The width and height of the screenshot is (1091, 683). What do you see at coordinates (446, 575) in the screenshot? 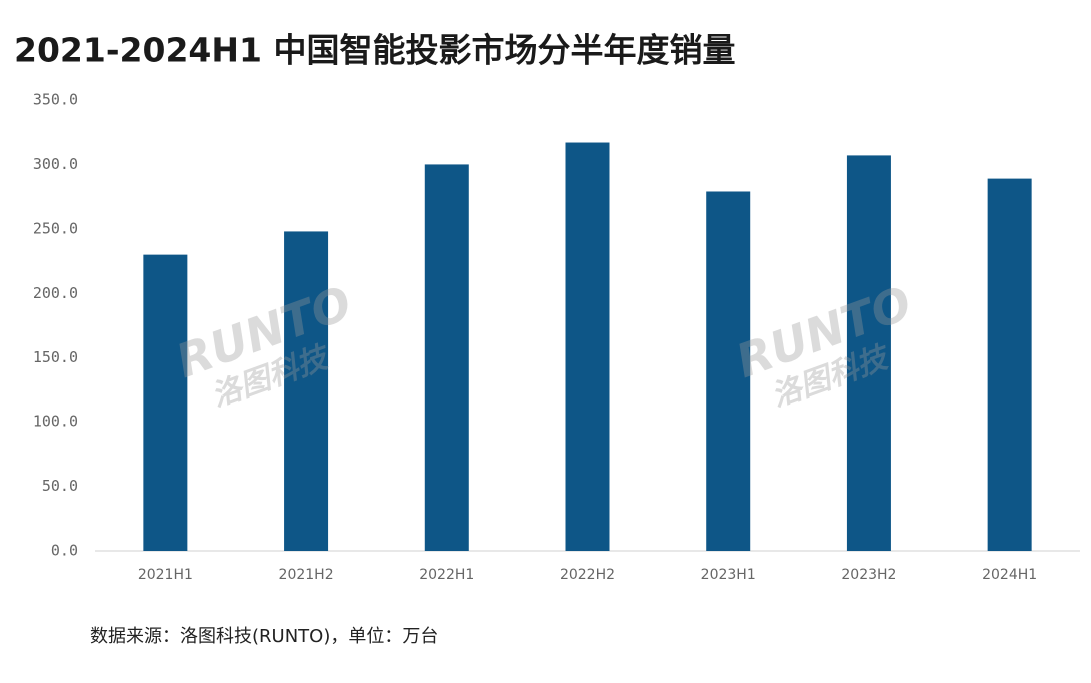
I see `x-tick-label: 2022H1` at bounding box center [446, 575].